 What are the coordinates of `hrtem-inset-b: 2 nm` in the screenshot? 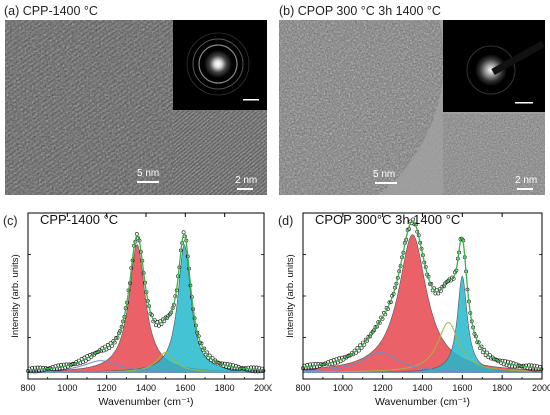 It's located at (494, 154).